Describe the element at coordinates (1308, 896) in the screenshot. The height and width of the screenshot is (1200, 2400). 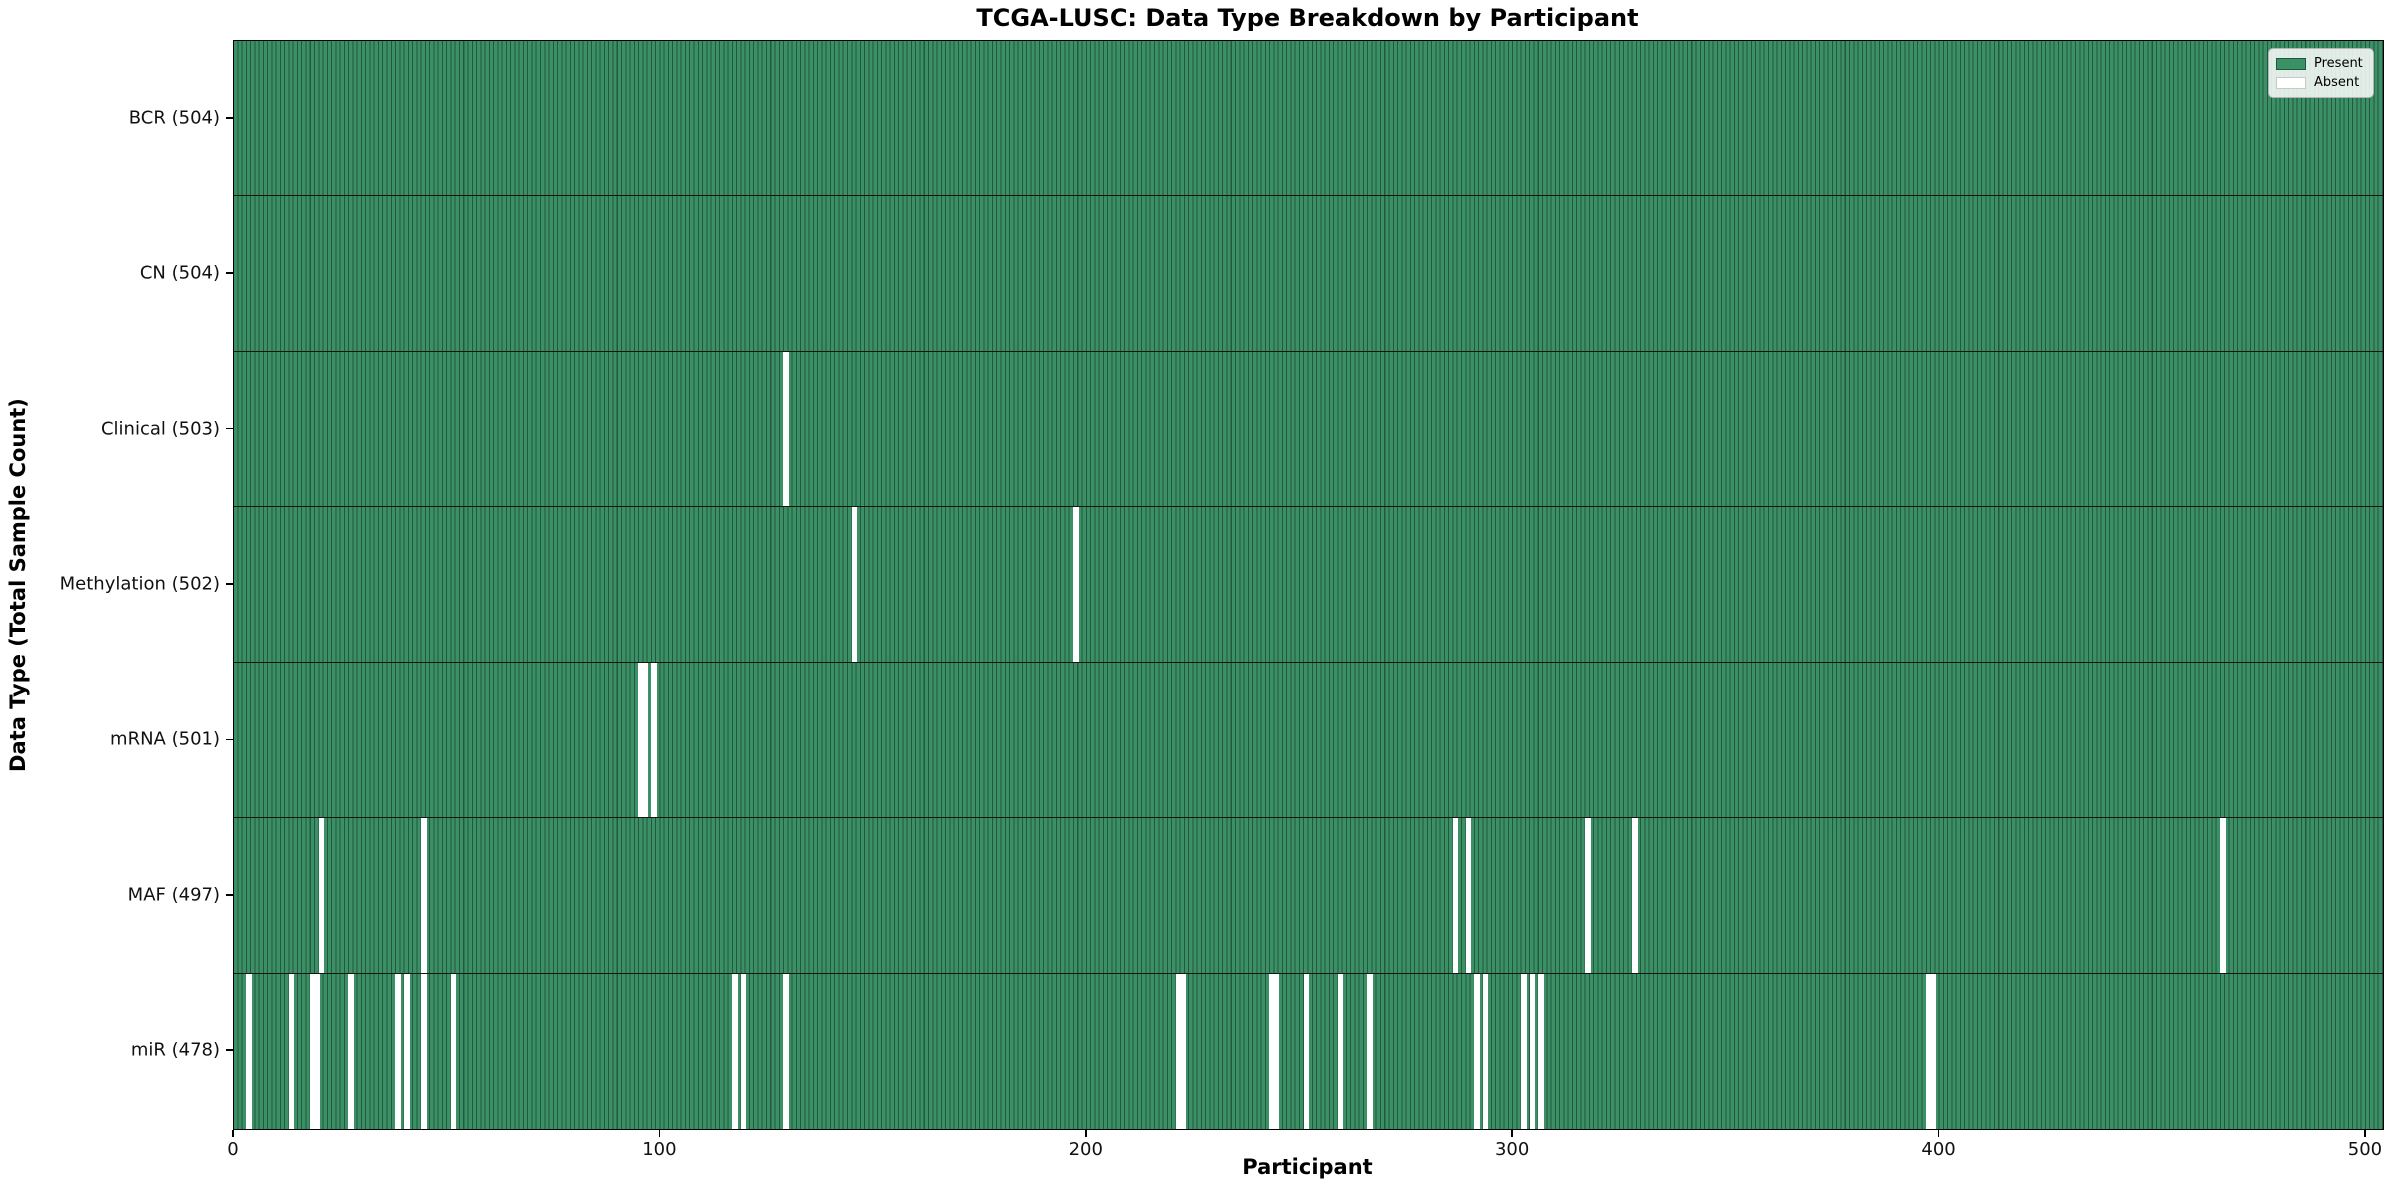
I see `data-row-maf` at that location.